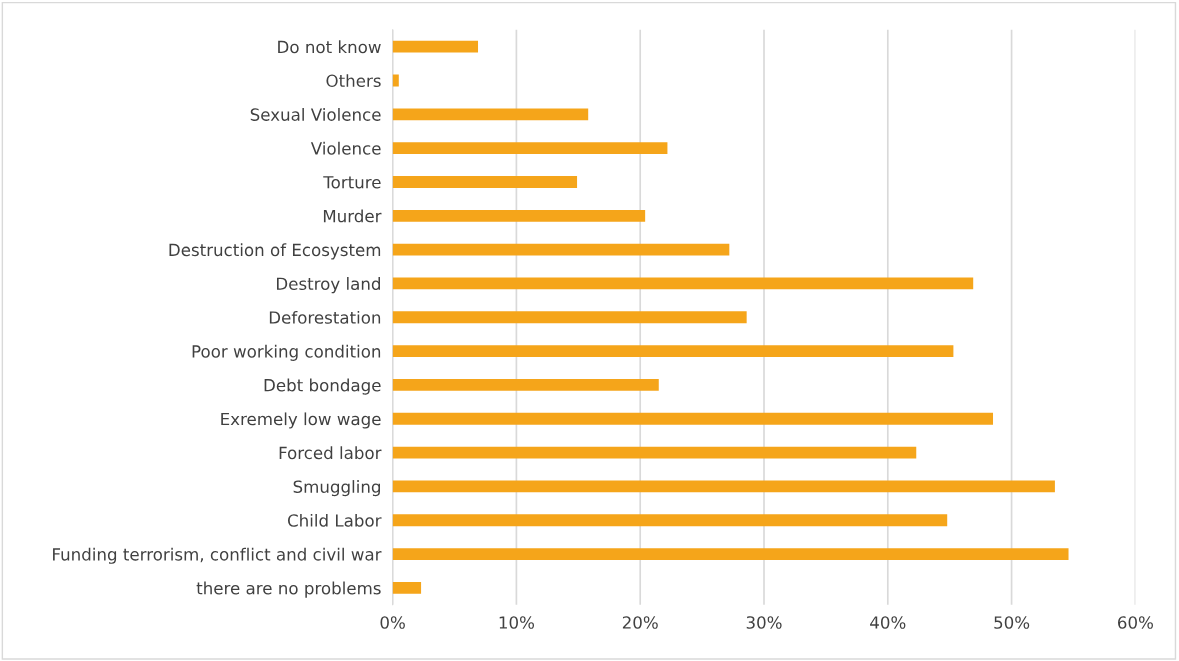 Image resolution: width=1179 pixels, height=661 pixels. I want to click on y-tick-label: Sexual Violence, so click(315, 114).